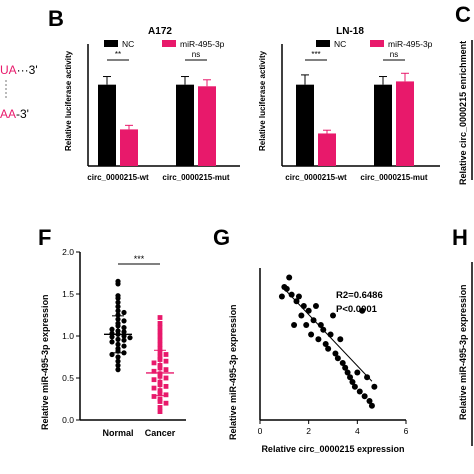  What do you see at coordinates (308, 431) in the screenshot?
I see `chart-g-tick-label: 2` at bounding box center [308, 431].